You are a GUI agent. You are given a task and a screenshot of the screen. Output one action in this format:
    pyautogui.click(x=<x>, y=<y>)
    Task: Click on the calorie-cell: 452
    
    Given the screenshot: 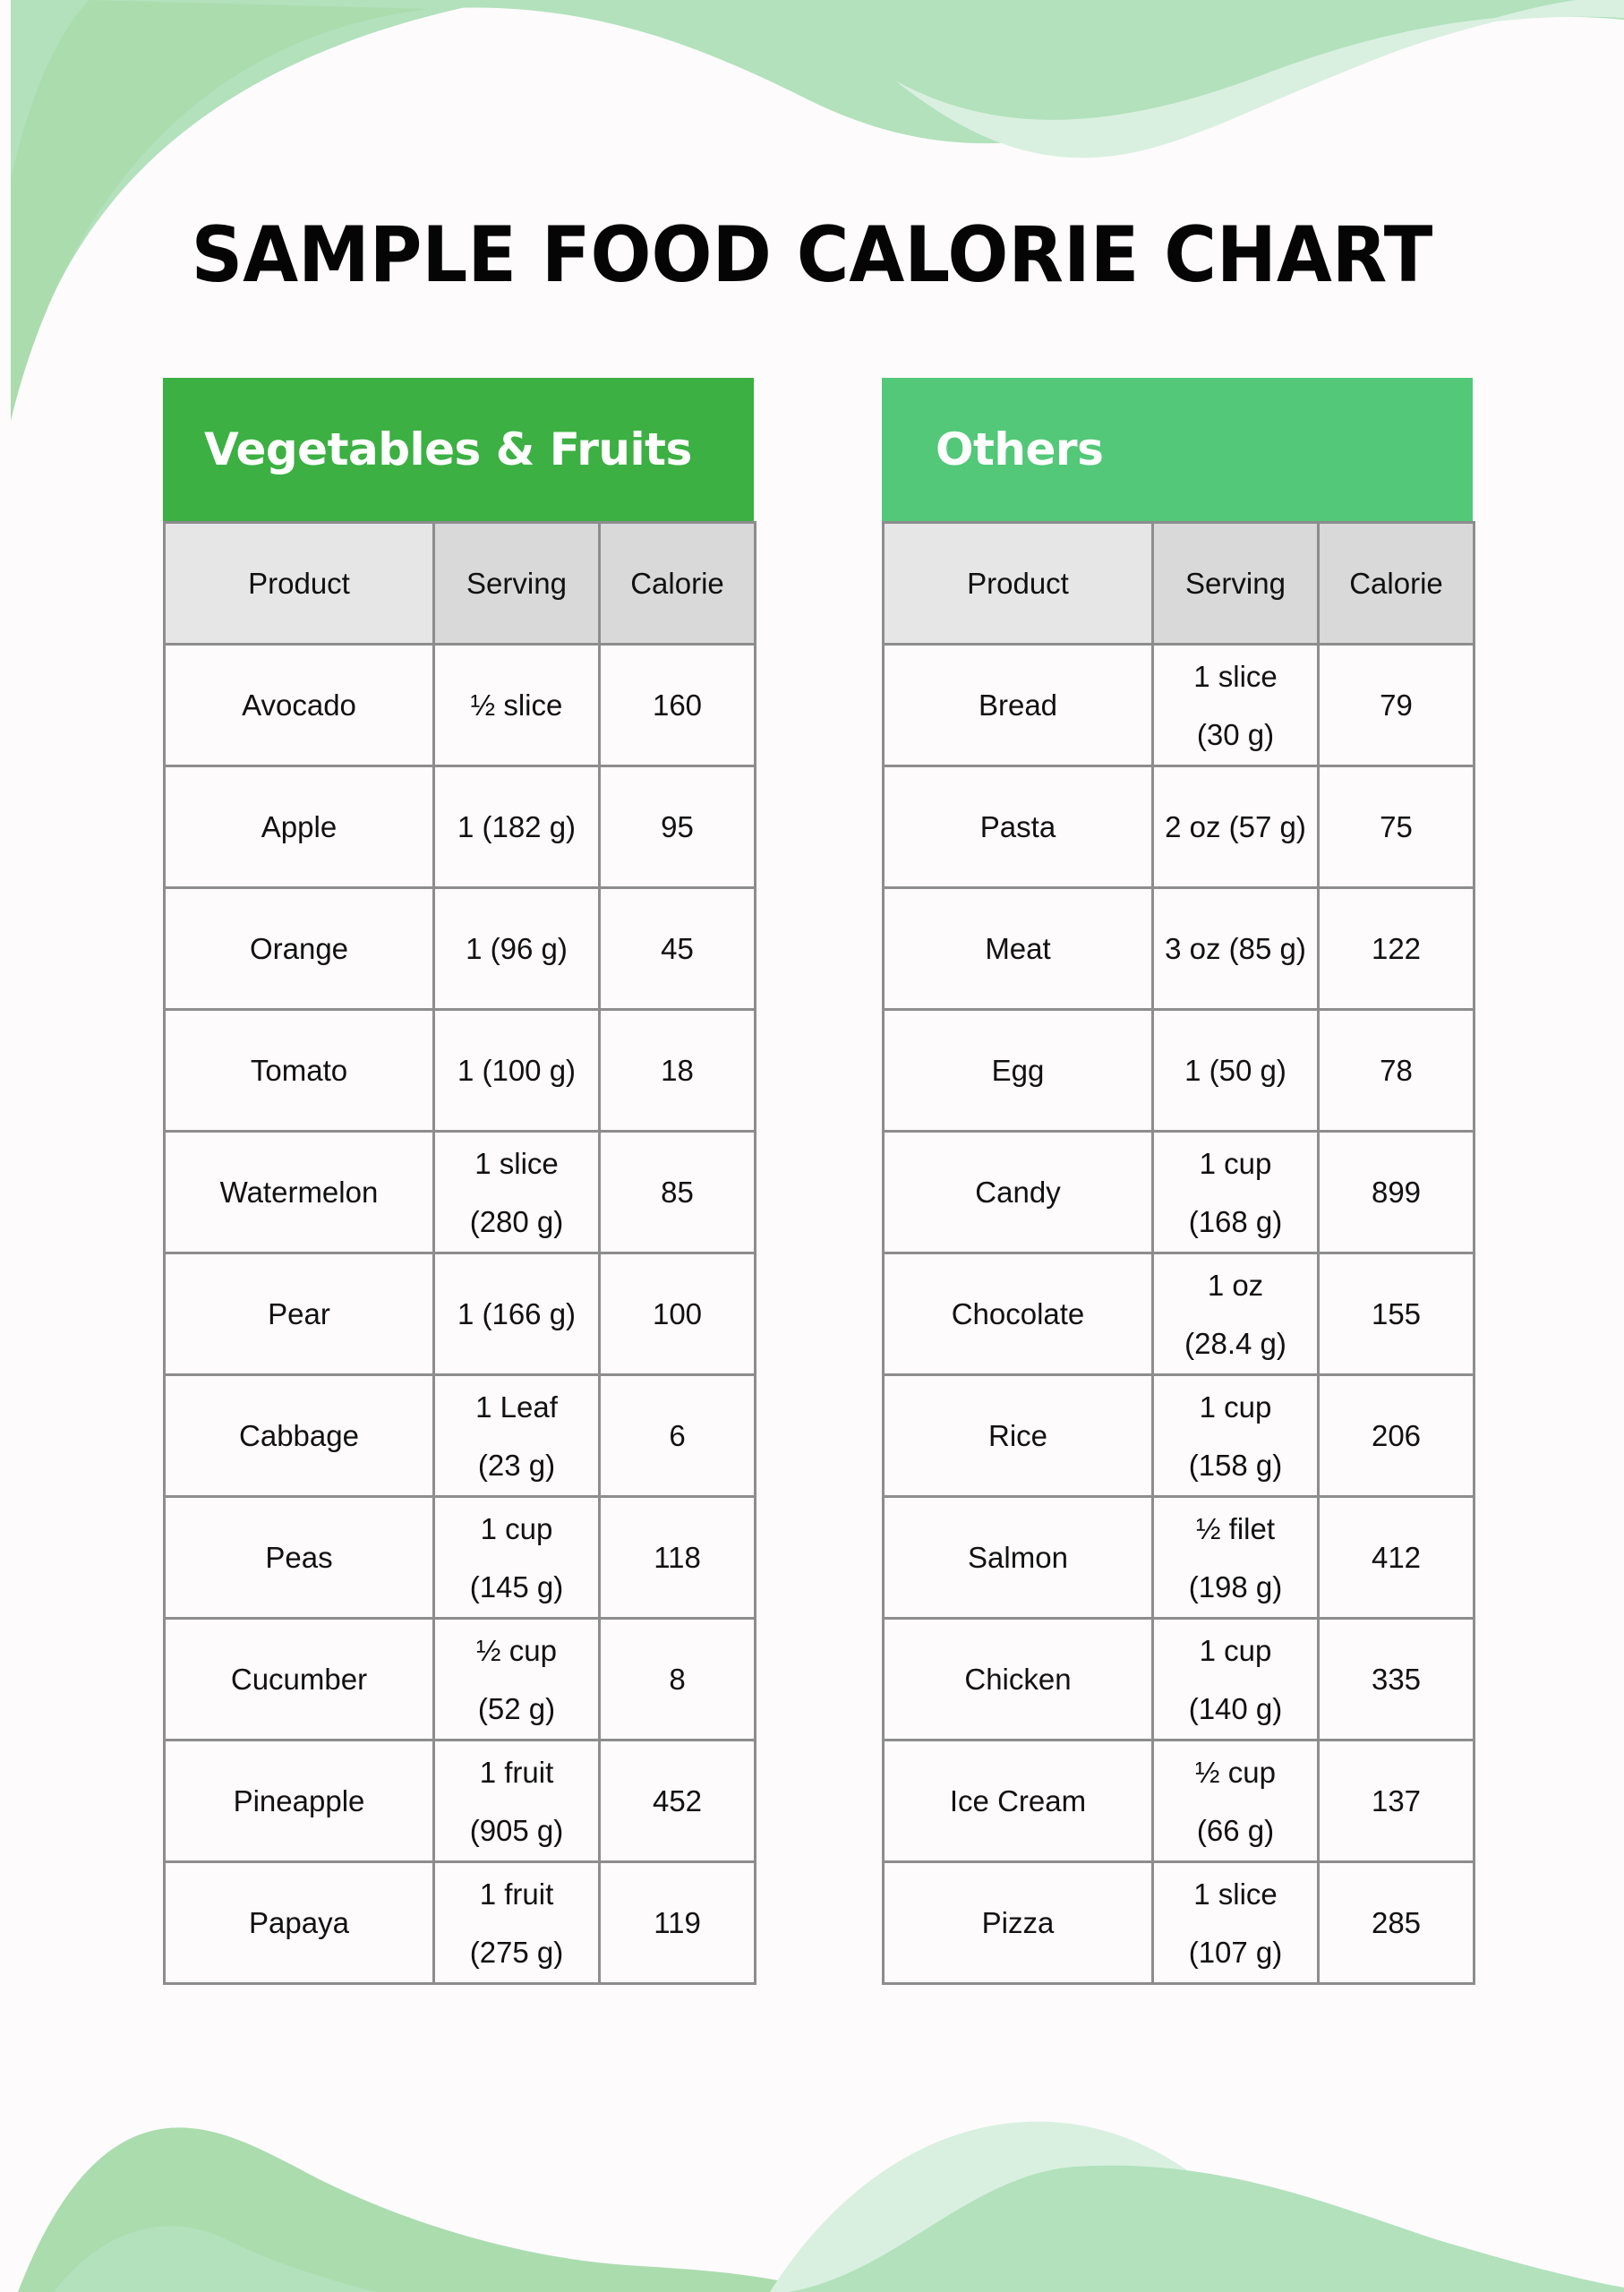 What is the action you would take?
    pyautogui.click(x=677, y=1801)
    